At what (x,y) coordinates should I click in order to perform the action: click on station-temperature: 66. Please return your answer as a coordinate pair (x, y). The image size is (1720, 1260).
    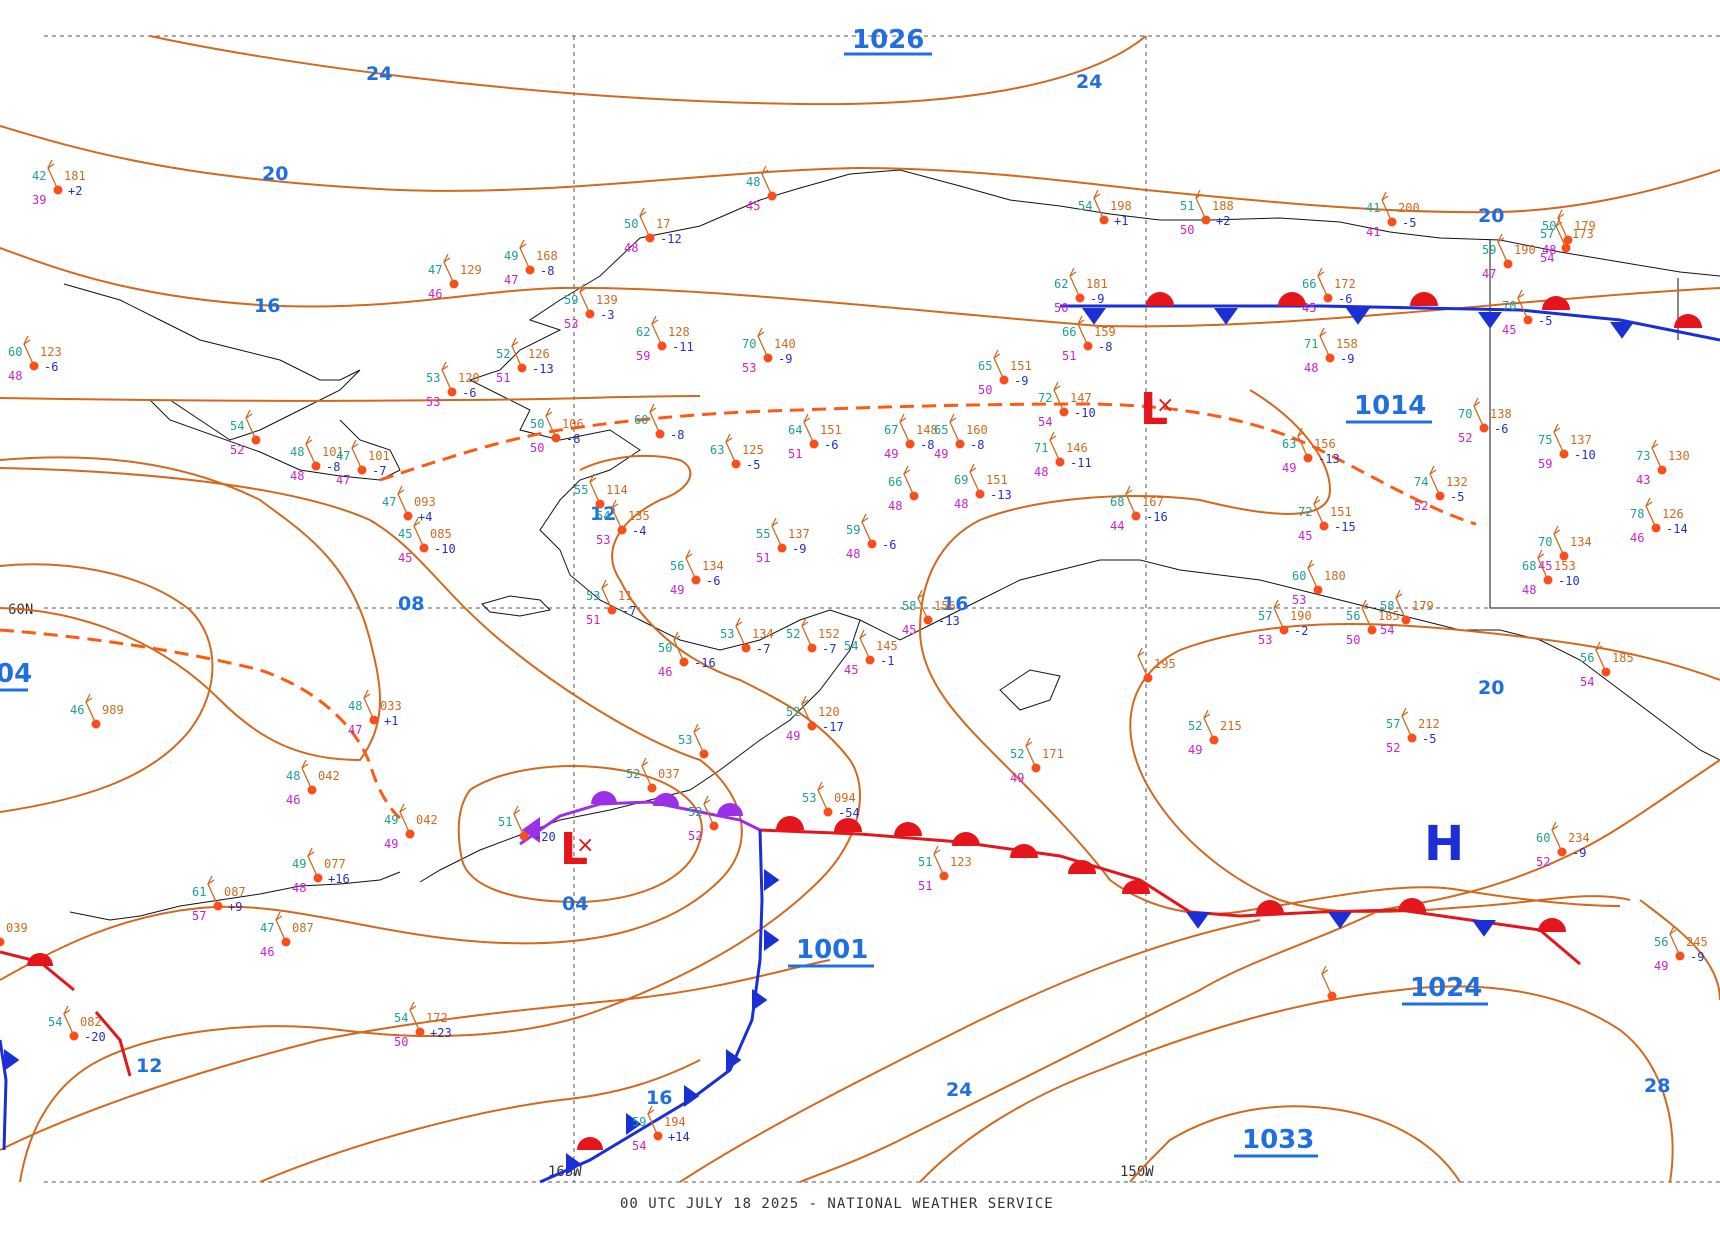
    Looking at the image, I should click on (1309, 284).